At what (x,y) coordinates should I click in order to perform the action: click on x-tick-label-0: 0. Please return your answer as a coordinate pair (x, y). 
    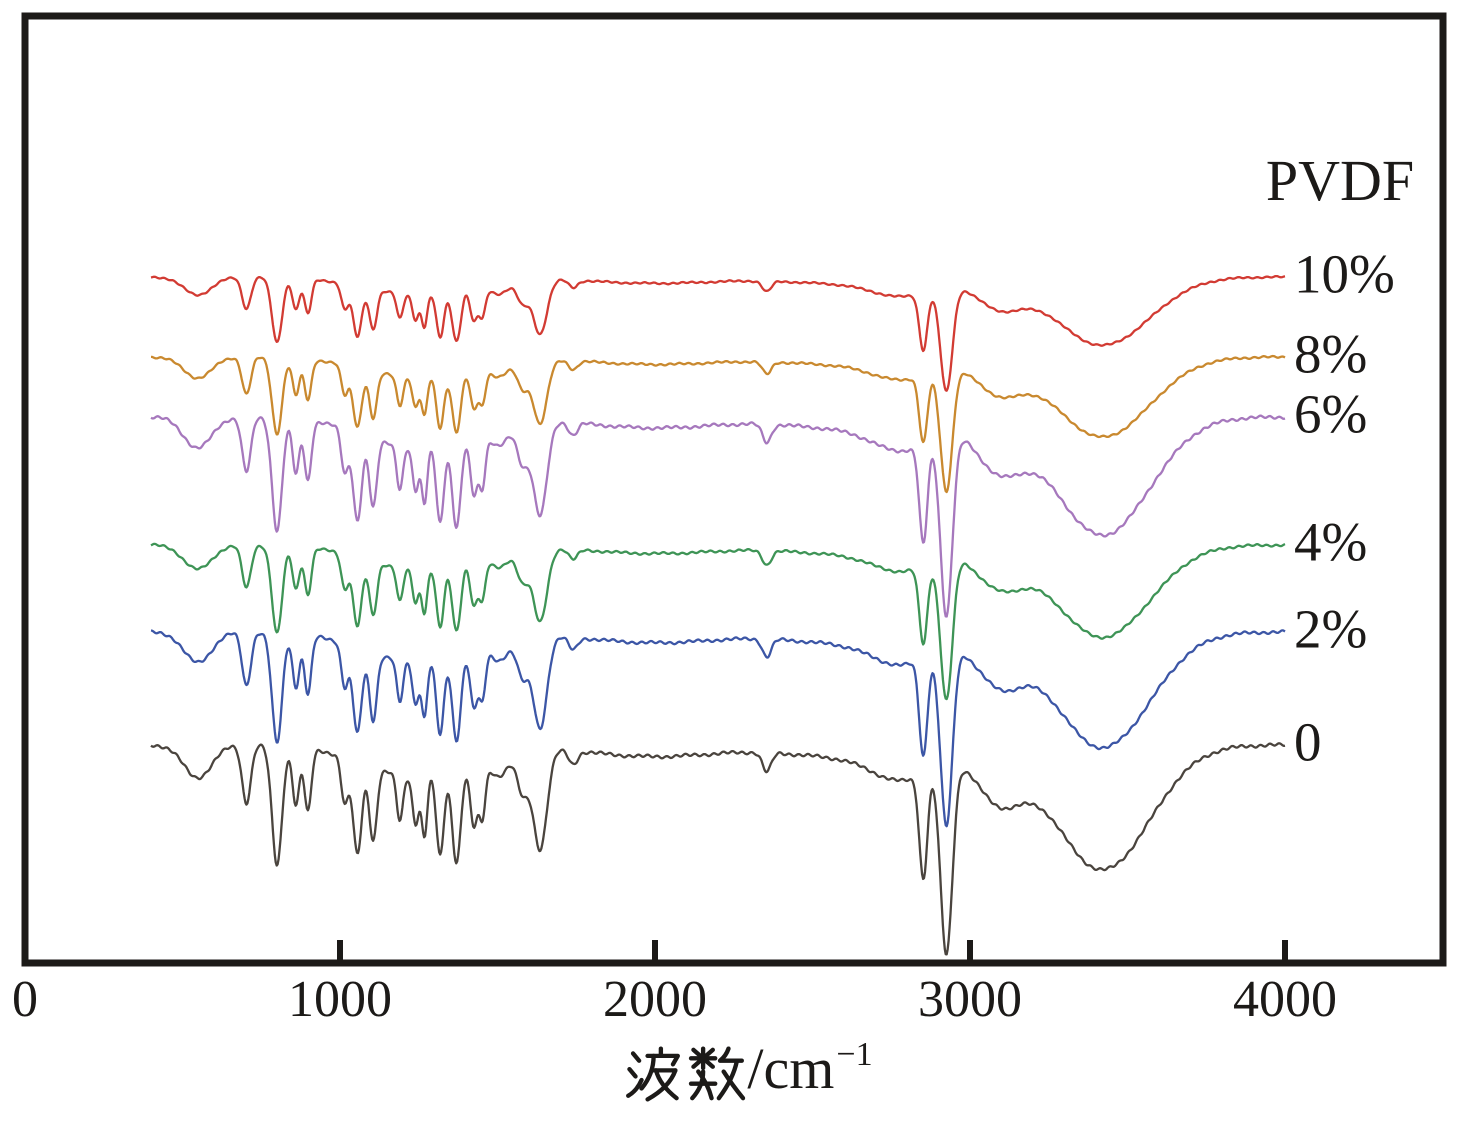
    Looking at the image, I should click on (25, 999).